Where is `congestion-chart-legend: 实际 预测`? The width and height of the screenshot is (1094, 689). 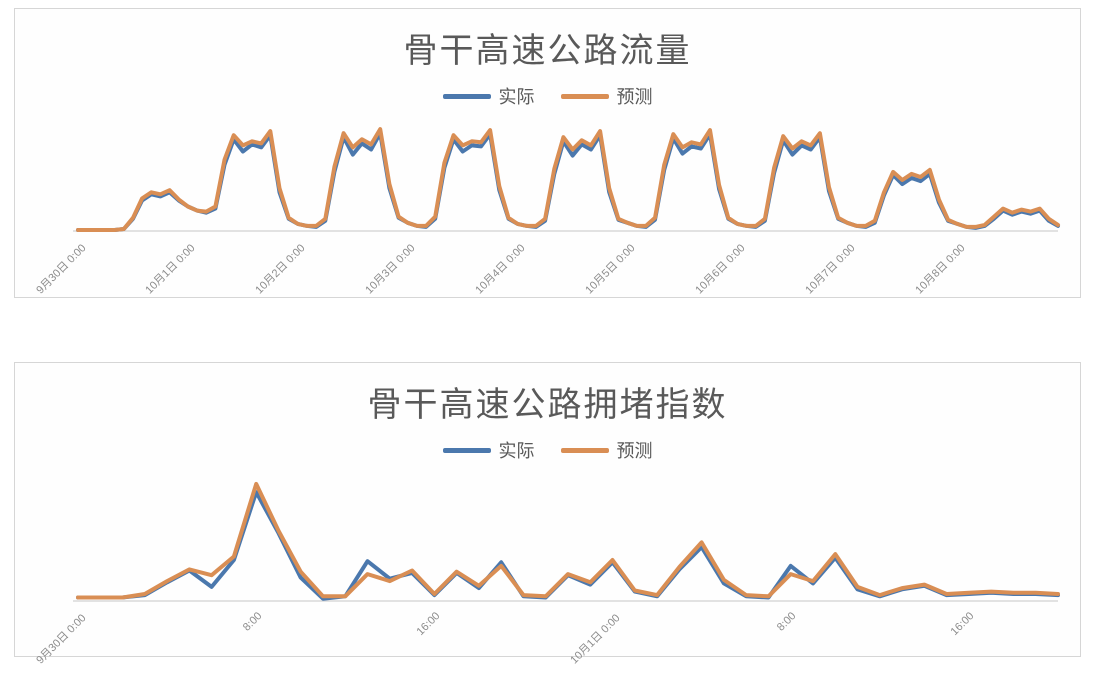
congestion-chart-legend: 实际 预测 is located at coordinates (547, 450).